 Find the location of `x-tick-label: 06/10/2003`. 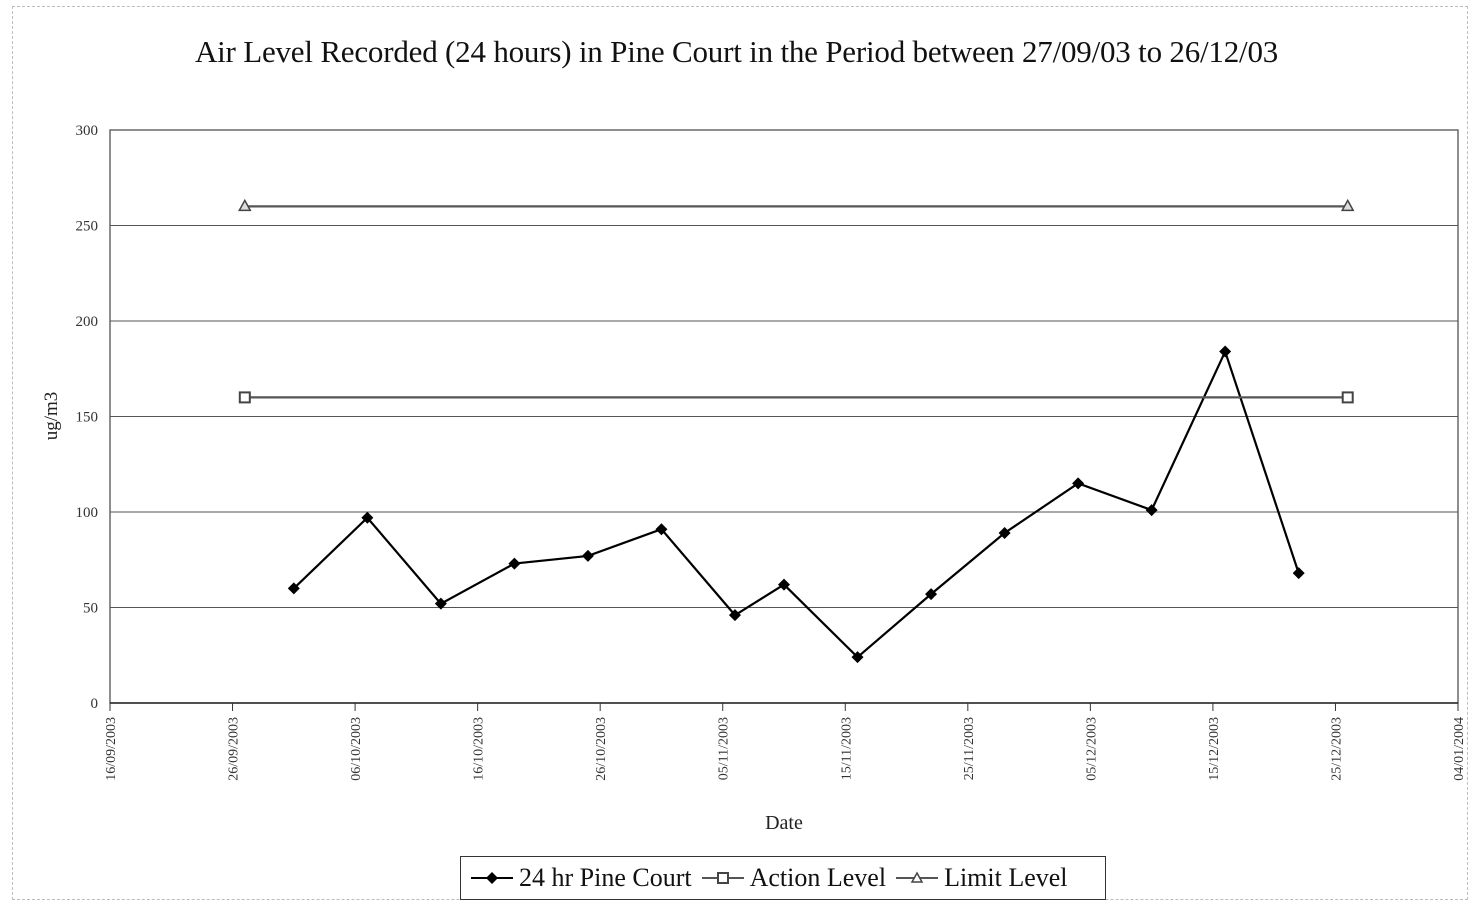

x-tick-label: 06/10/2003 is located at coordinates (356, 749).